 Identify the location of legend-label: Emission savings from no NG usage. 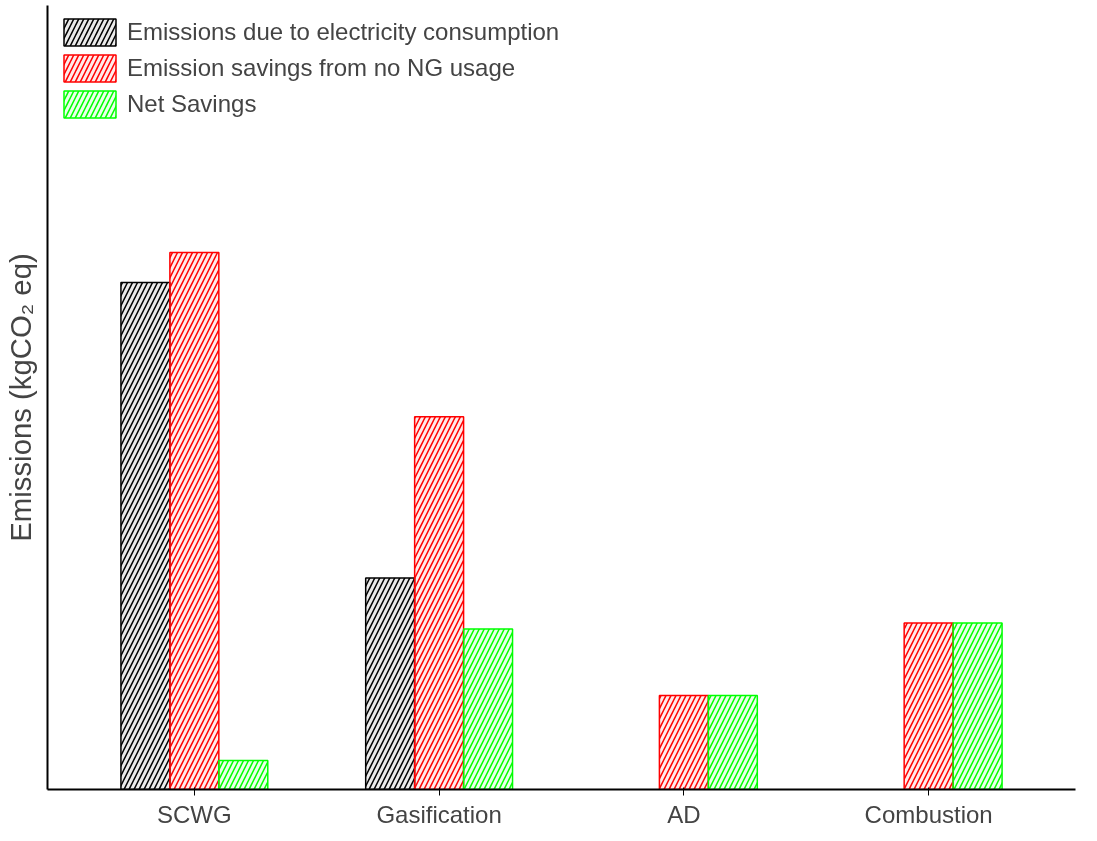
(321, 68).